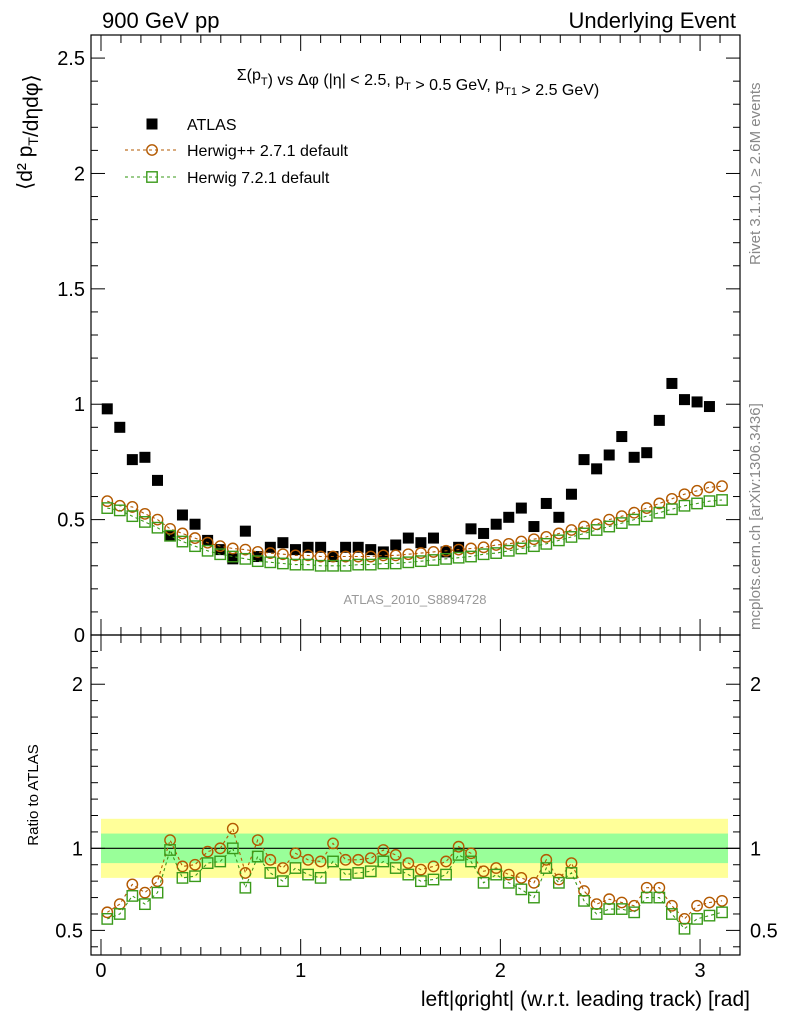  Describe the element at coordinates (28, 132) in the screenshot. I see `main-y-label: ⟨d² pT/dηdφ⟩` at that location.